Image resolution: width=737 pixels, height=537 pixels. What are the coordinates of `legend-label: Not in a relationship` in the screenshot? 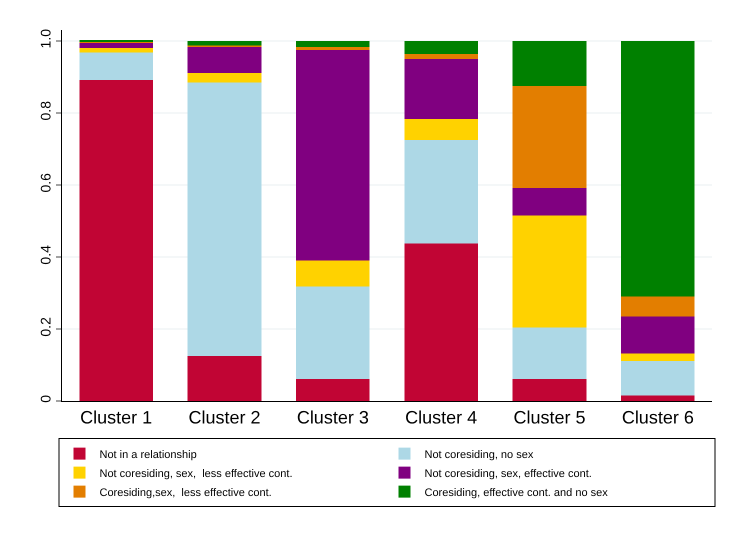 It's located at (148, 454).